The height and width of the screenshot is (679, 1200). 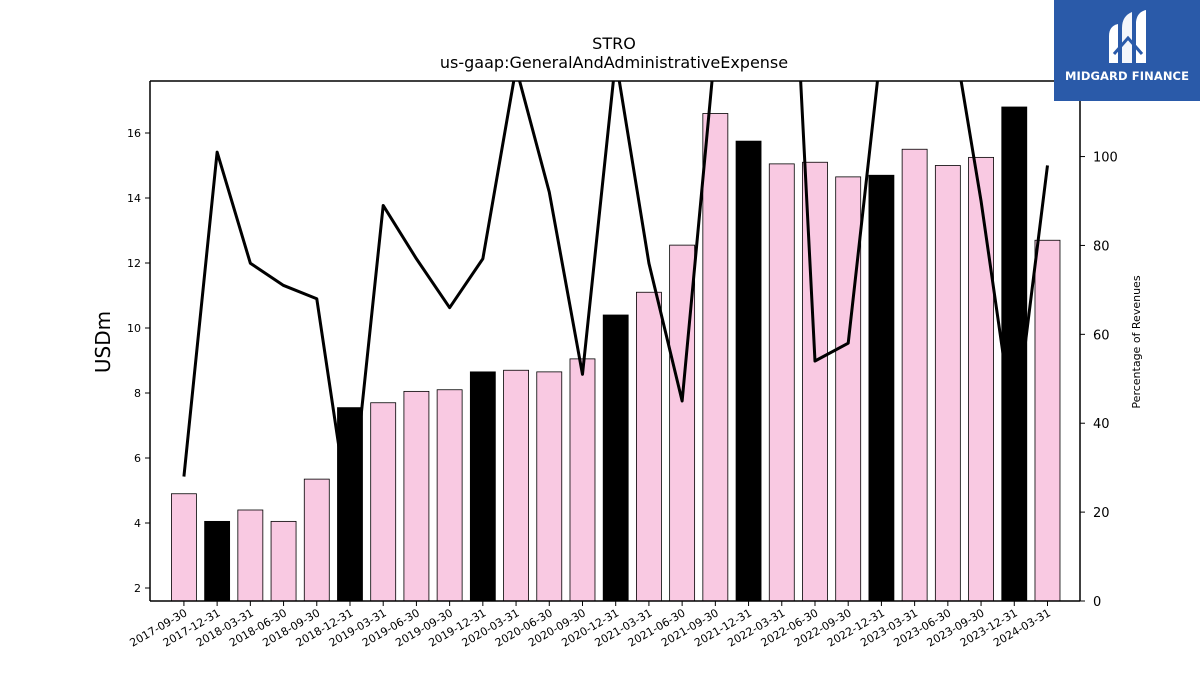 What do you see at coordinates (1101, 513) in the screenshot?
I see `y2-tick-label: 20` at bounding box center [1101, 513].